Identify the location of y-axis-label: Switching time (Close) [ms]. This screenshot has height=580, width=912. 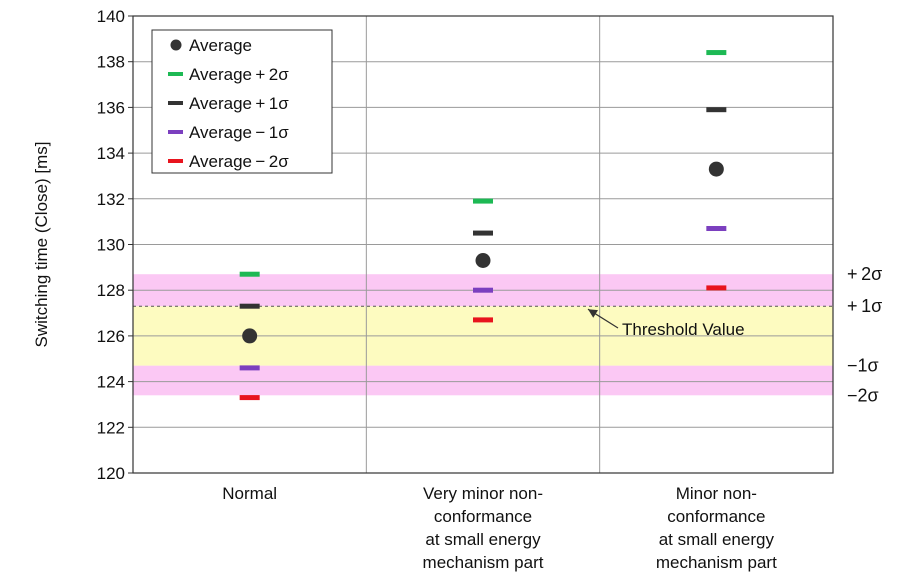
(41, 245).